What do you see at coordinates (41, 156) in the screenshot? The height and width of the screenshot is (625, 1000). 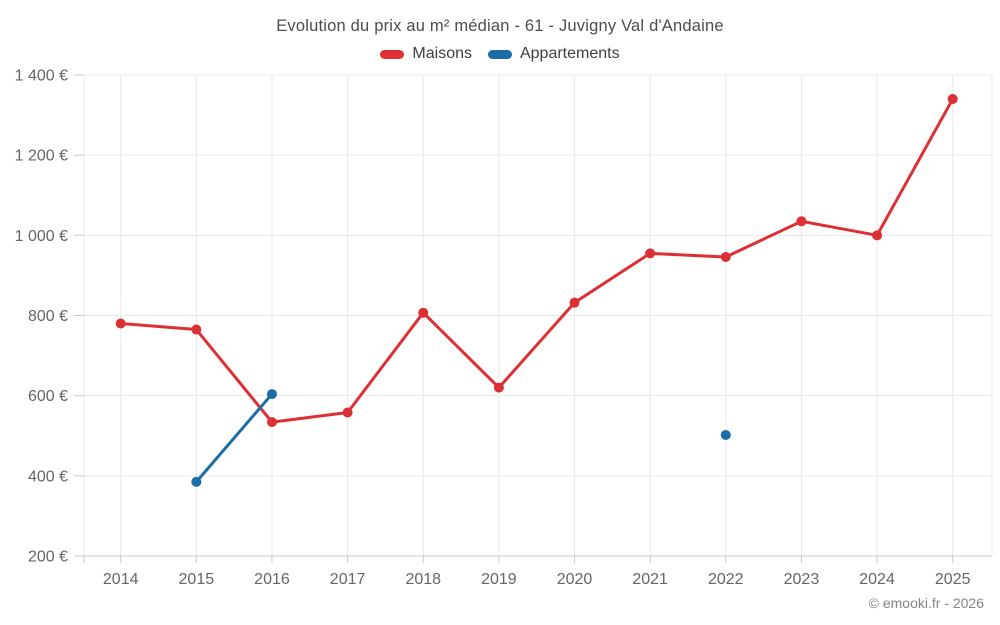 I see `y-tick-label: 1 200 €` at bounding box center [41, 156].